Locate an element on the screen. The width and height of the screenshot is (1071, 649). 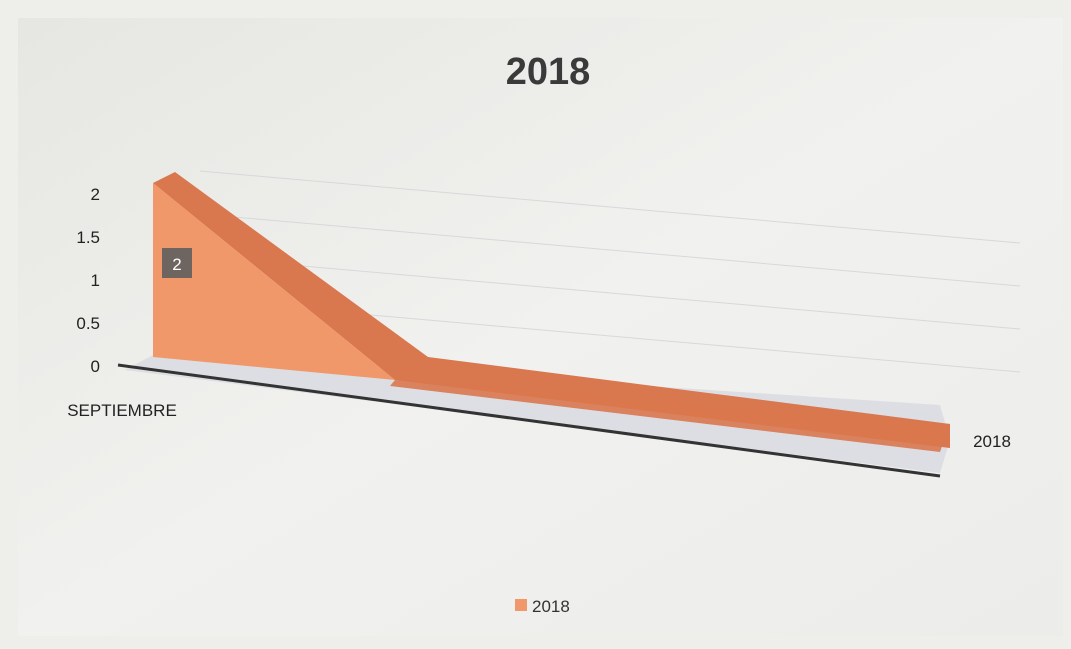
y-tick-label: 1 is located at coordinates (95, 280).